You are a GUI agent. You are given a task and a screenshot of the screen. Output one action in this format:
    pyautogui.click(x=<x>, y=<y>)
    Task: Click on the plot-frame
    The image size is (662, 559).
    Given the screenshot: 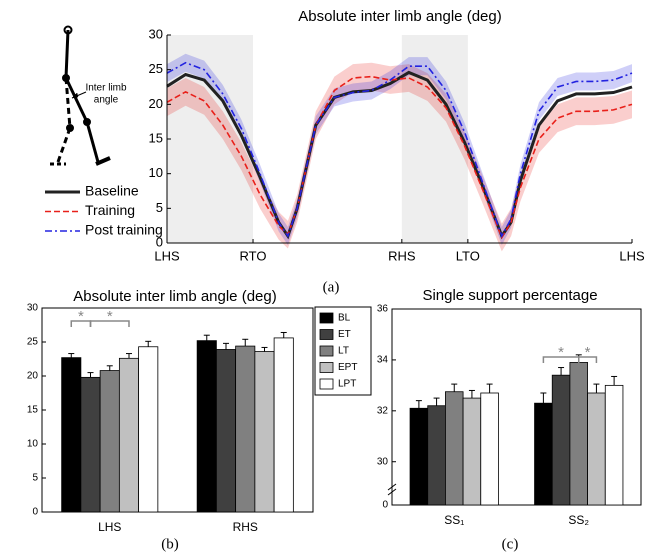 What is the action you would take?
    pyautogui.click(x=516, y=407)
    